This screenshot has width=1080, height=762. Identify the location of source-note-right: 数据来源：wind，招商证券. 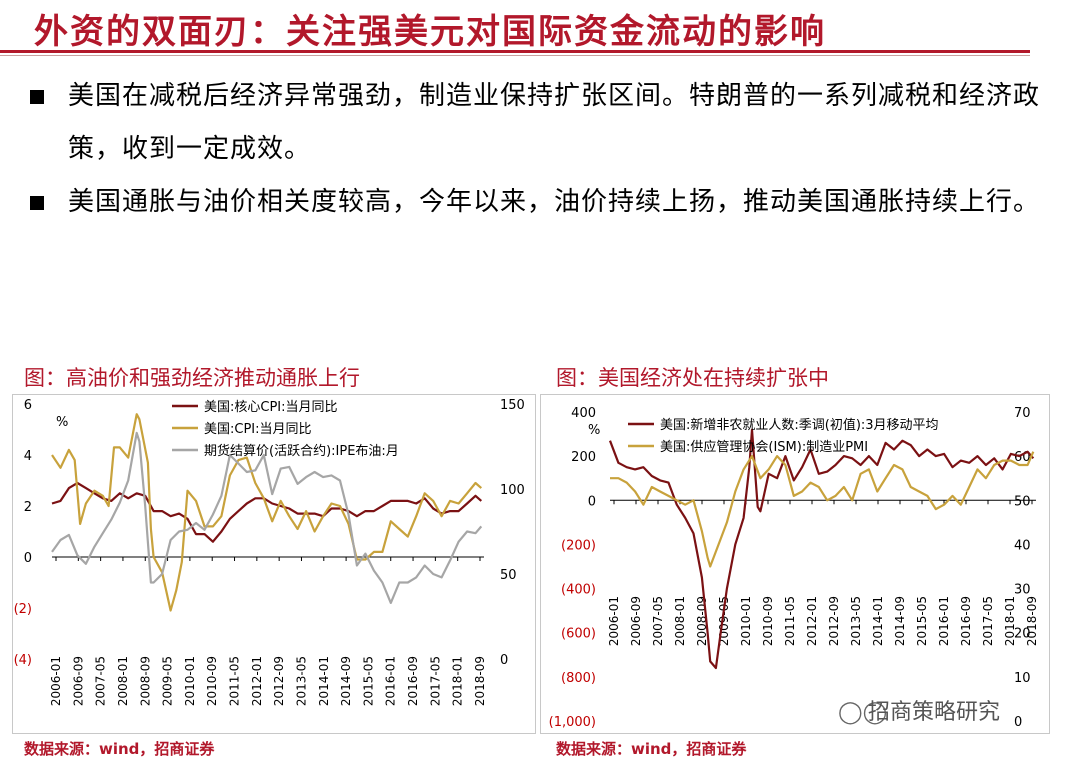
(651, 749).